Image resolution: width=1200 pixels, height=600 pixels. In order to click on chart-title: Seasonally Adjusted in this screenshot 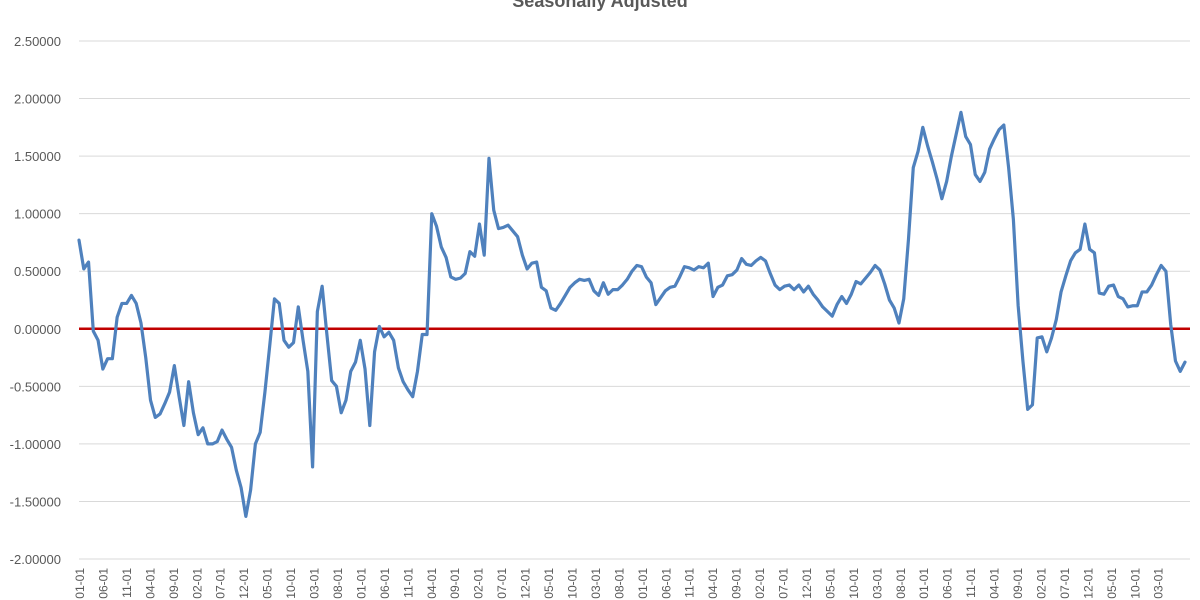, I will do `click(600, 5)`.